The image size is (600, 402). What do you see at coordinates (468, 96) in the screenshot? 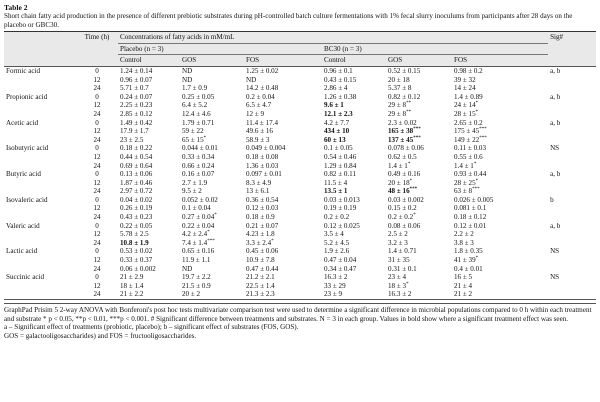
I see `cell-bc30-fos: 1.4 ± 0.89` at bounding box center [468, 96].